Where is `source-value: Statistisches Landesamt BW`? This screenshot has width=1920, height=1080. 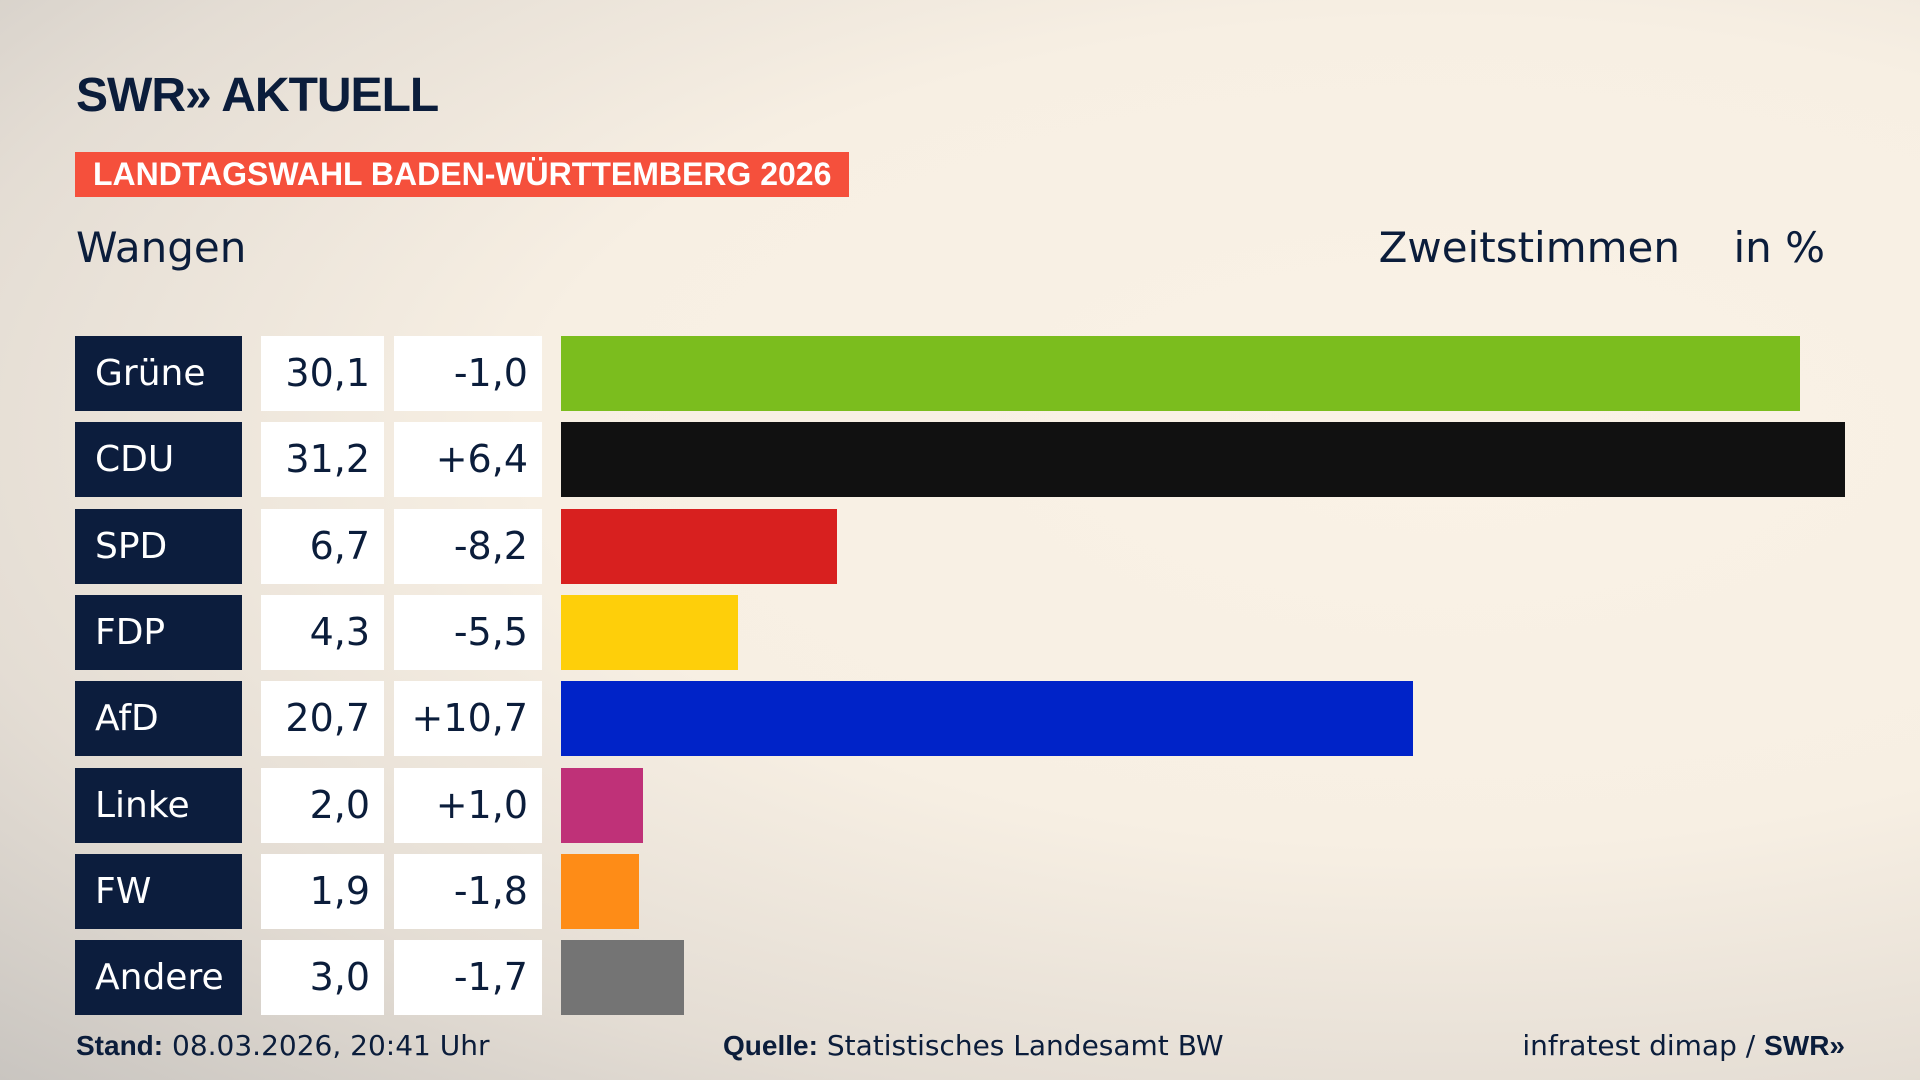
source-value: Statistisches Landesamt BW is located at coordinates (1025, 1045).